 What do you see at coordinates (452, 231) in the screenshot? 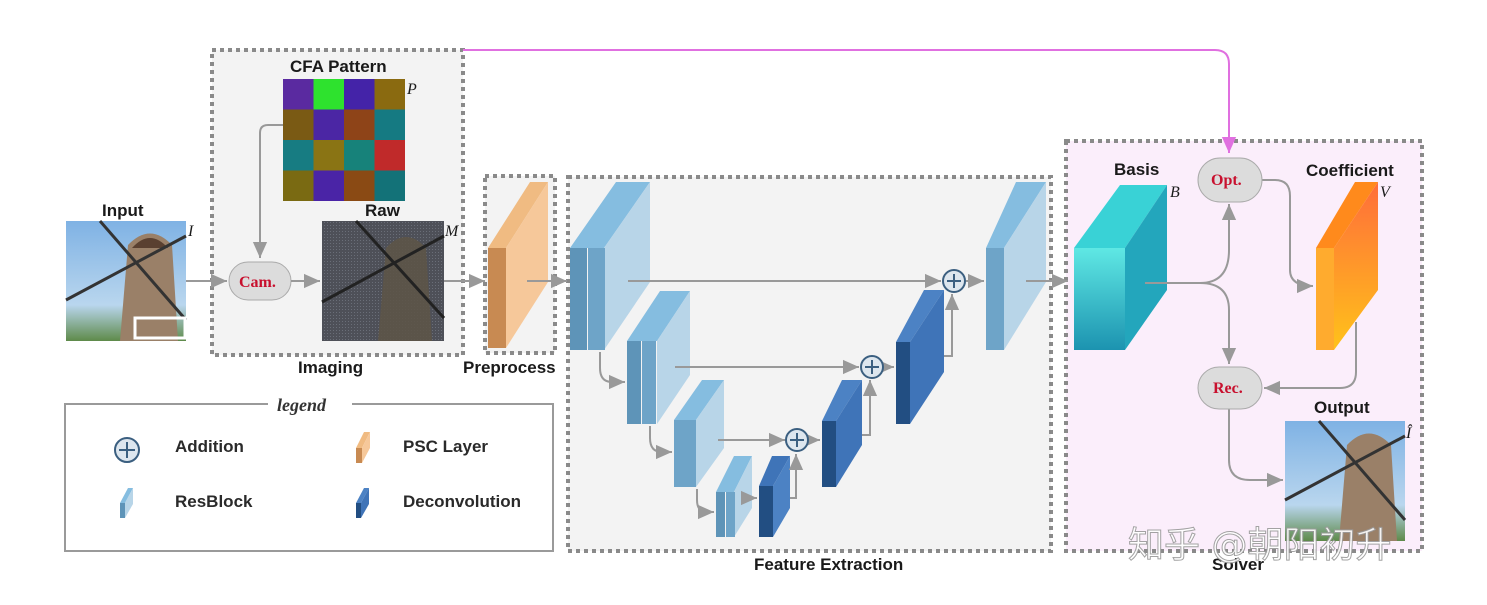
I see `raw-symbol: M` at bounding box center [452, 231].